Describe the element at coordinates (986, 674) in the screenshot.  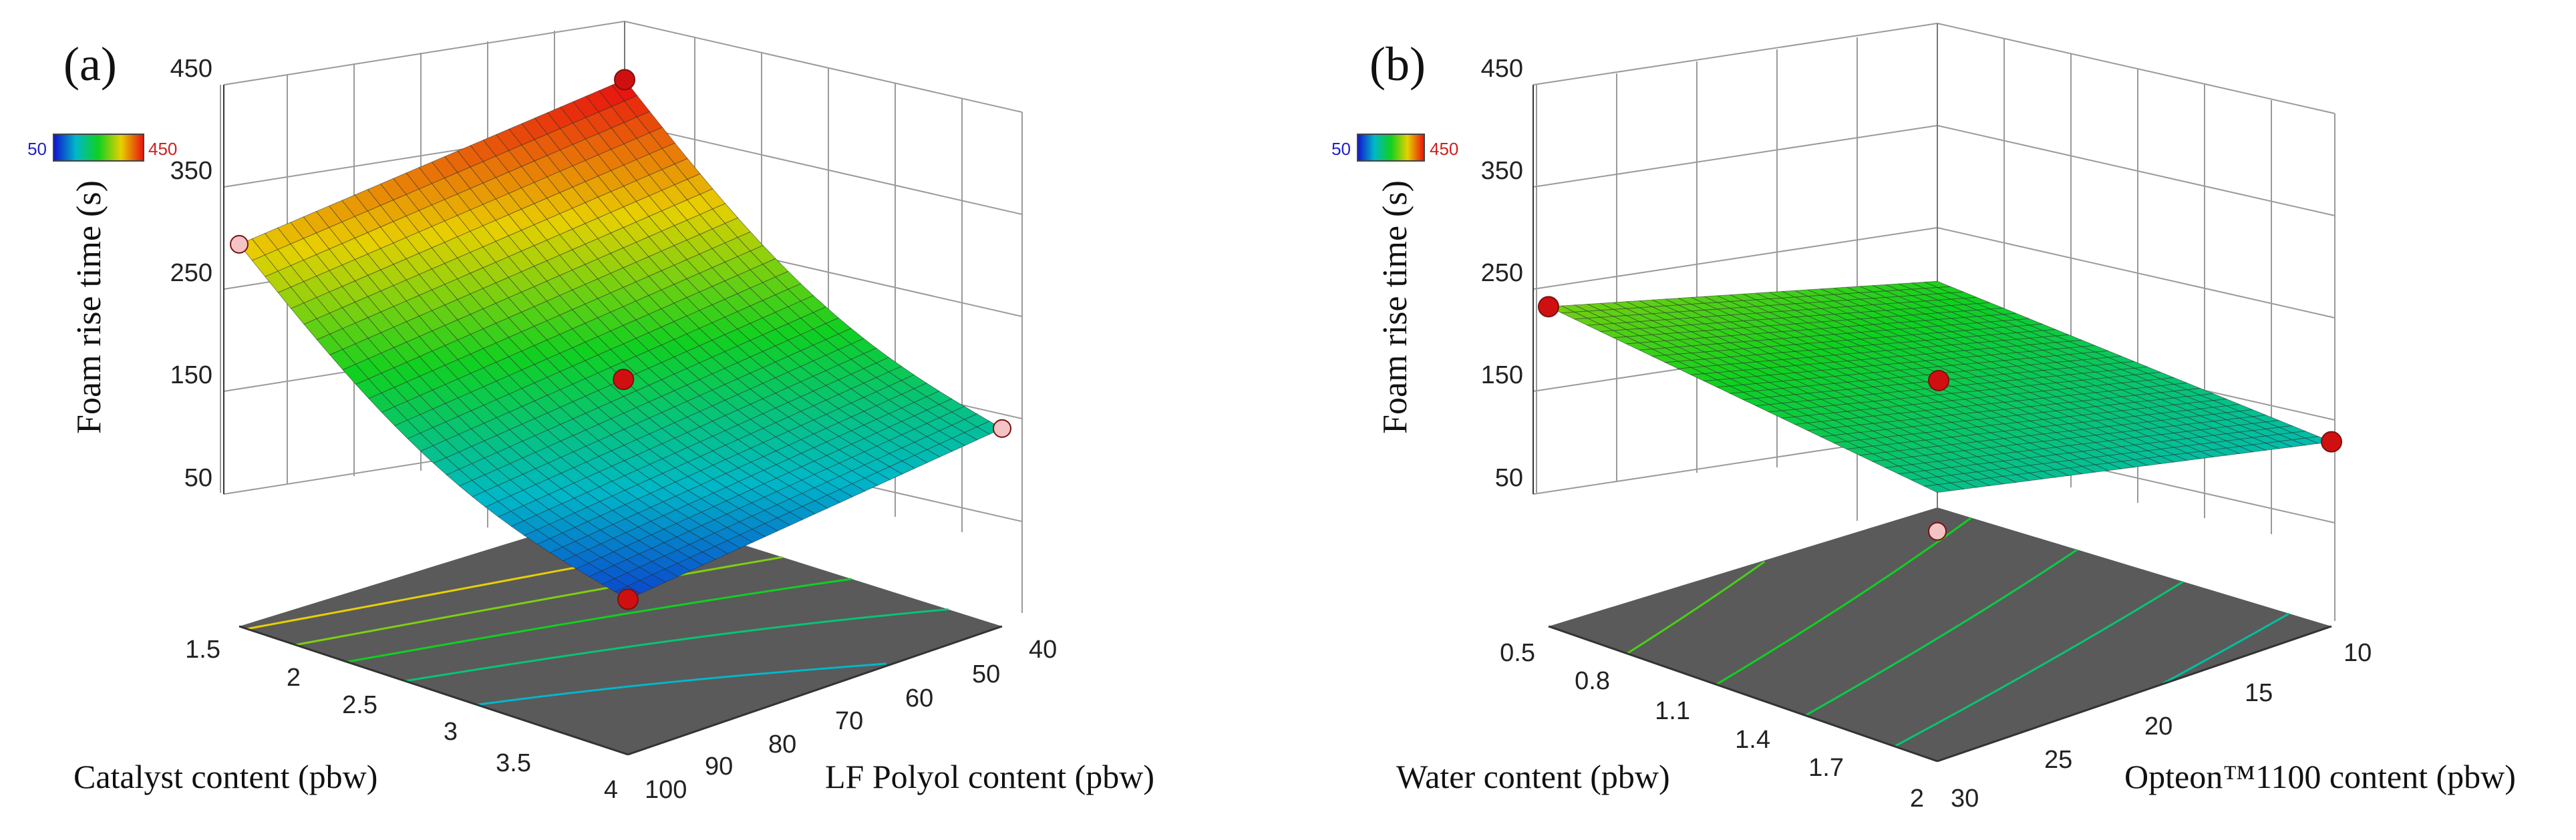
I see `a-y-tick-50: 50` at that location.